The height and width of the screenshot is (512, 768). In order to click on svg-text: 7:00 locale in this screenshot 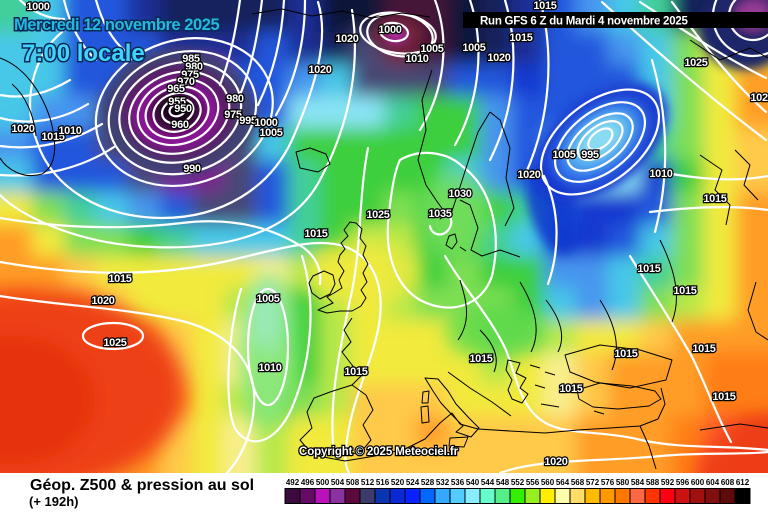, I will do `click(83, 53)`.